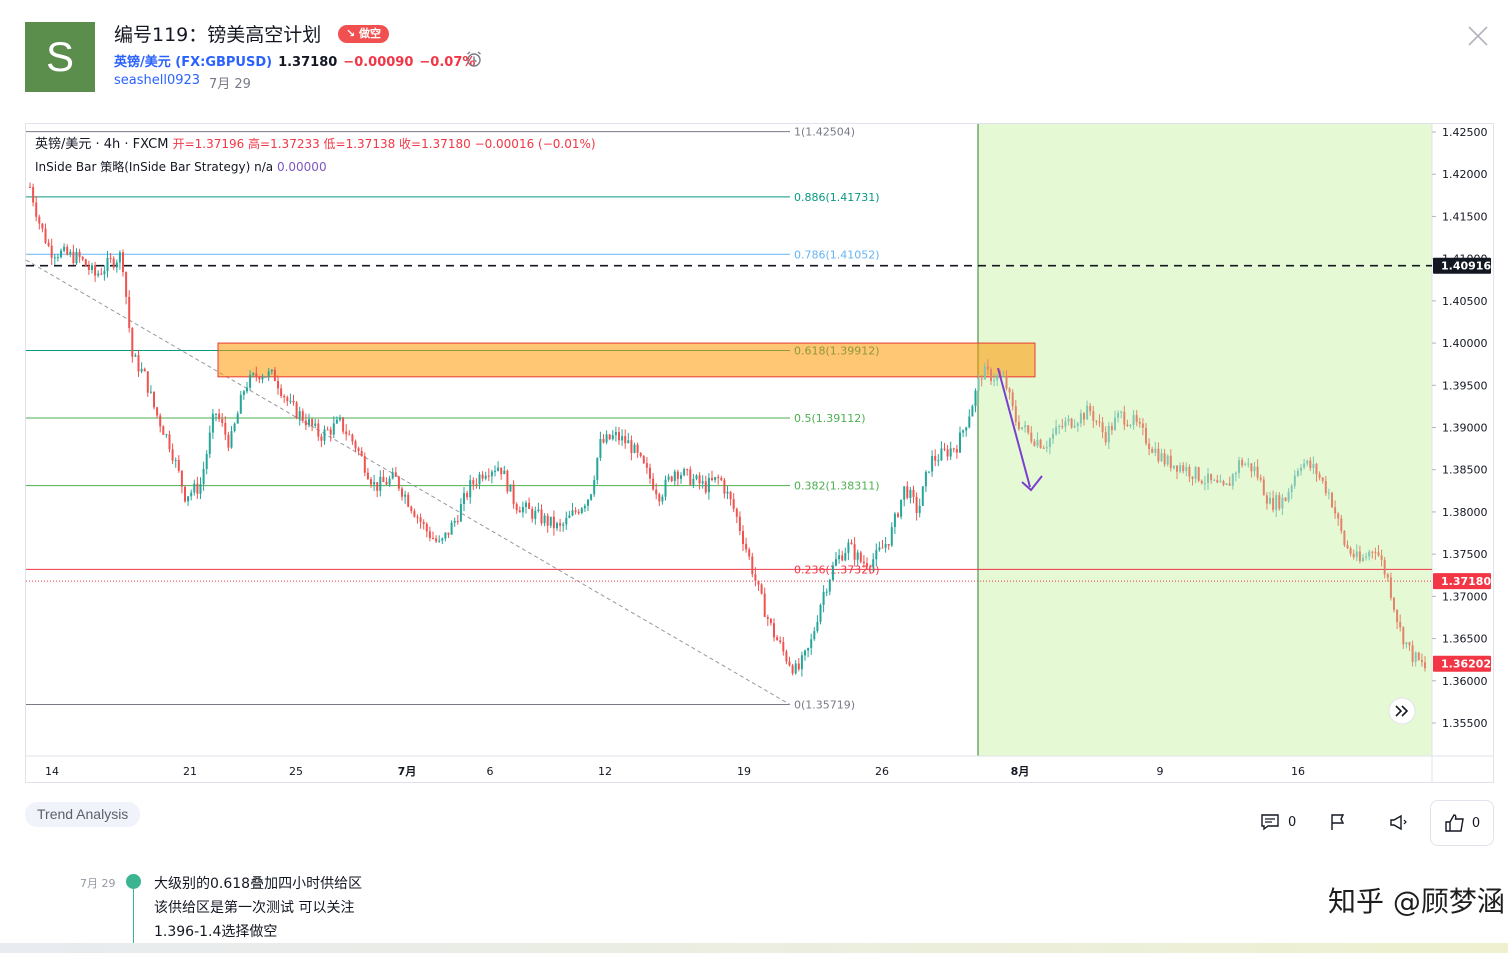  I want to click on indicator-name: InSide Bar 策略(InSide Bar Strategy), so click(143, 167).